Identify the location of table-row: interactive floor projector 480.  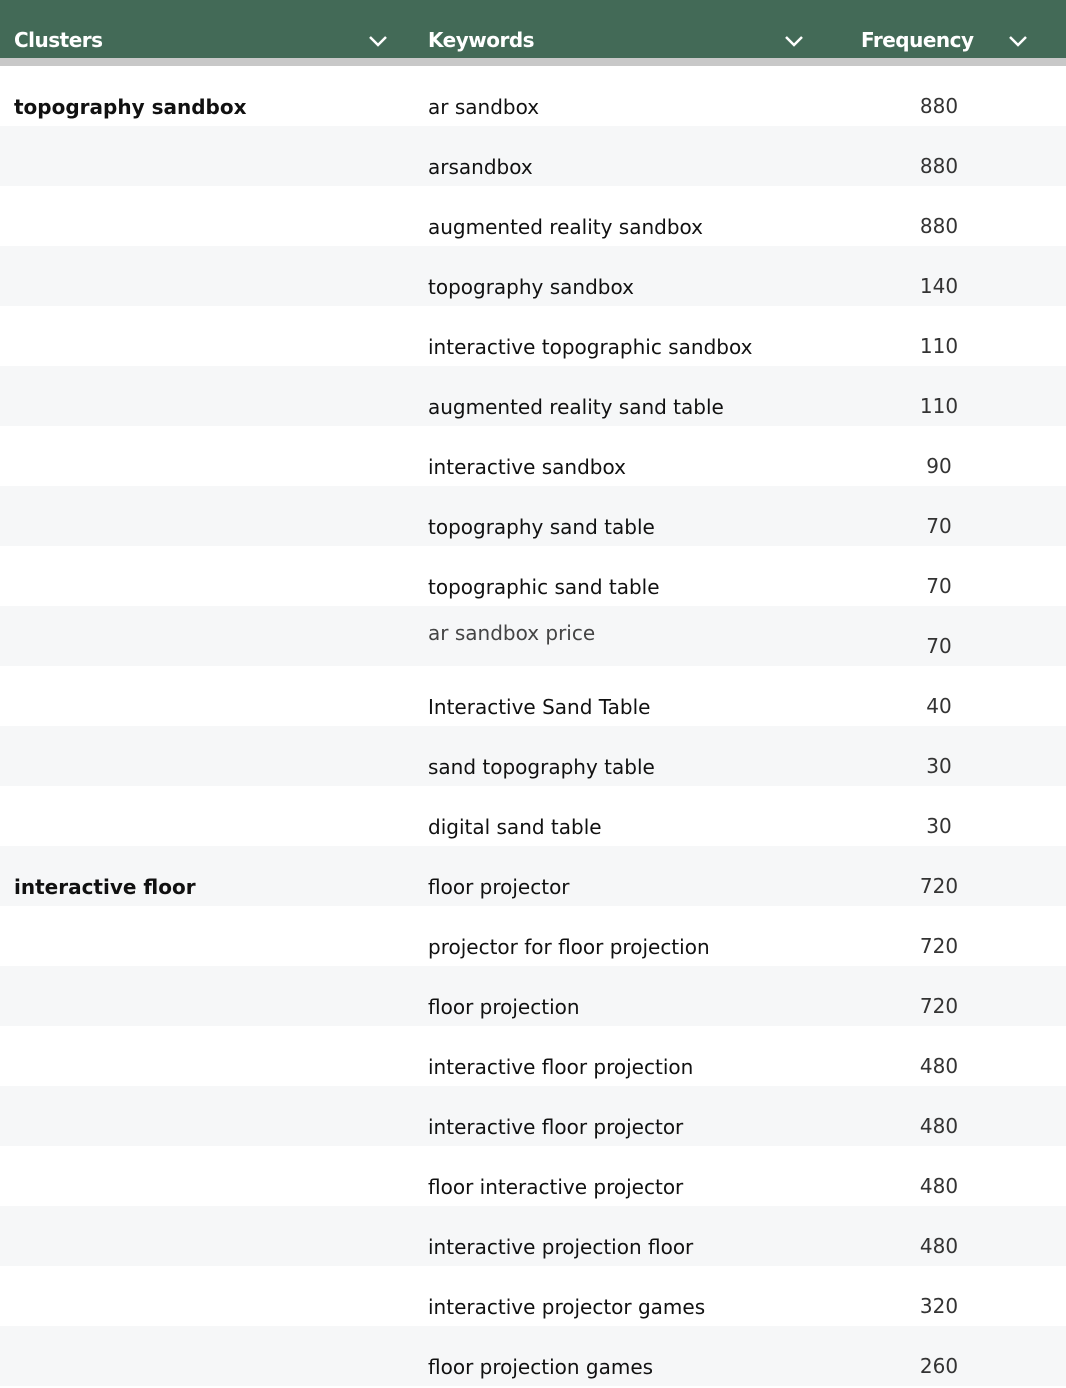
(533, 1116).